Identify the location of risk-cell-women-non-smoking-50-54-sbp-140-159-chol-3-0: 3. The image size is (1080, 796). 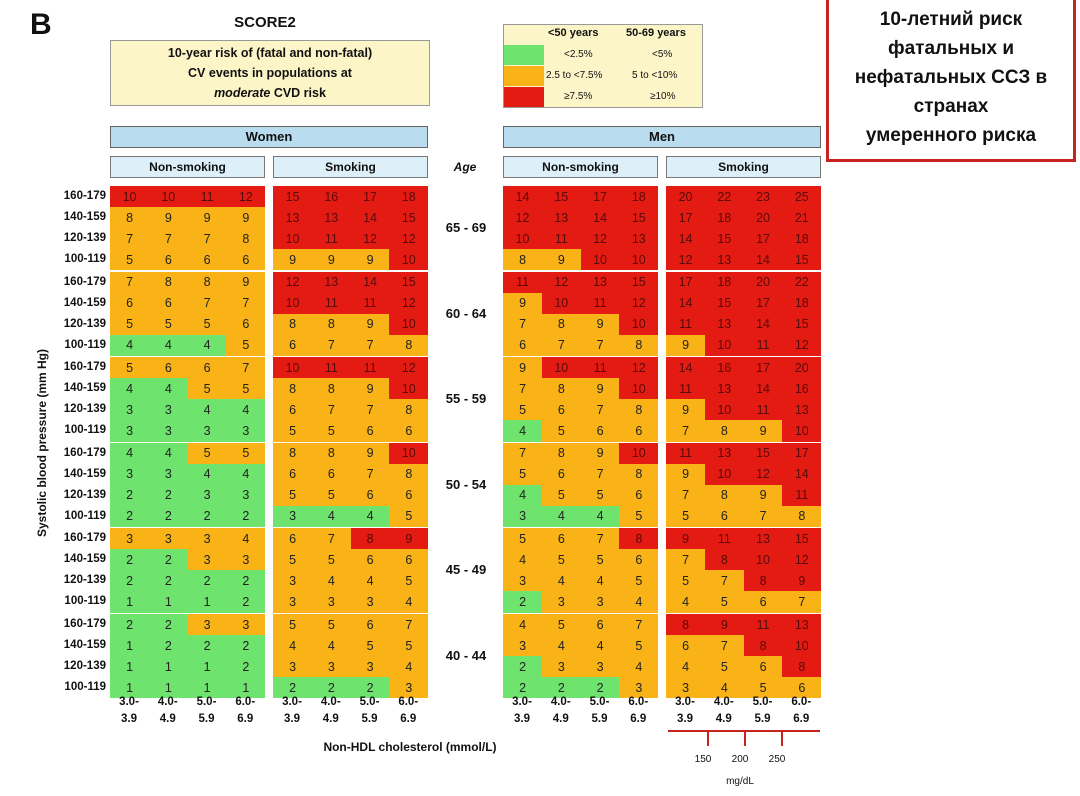
(130, 474).